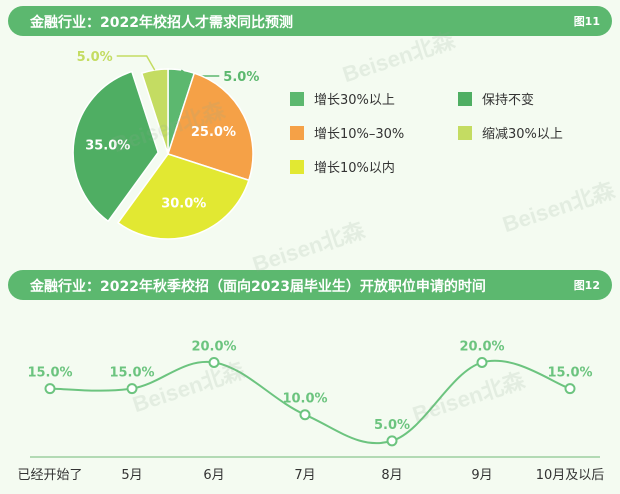 This screenshot has width=620, height=494. Describe the element at coordinates (258, 287) in the screenshot. I see `line-title: 金融行业：2022年秋季校招（面向2023届毕业生）开放职位申请的时间` at that location.